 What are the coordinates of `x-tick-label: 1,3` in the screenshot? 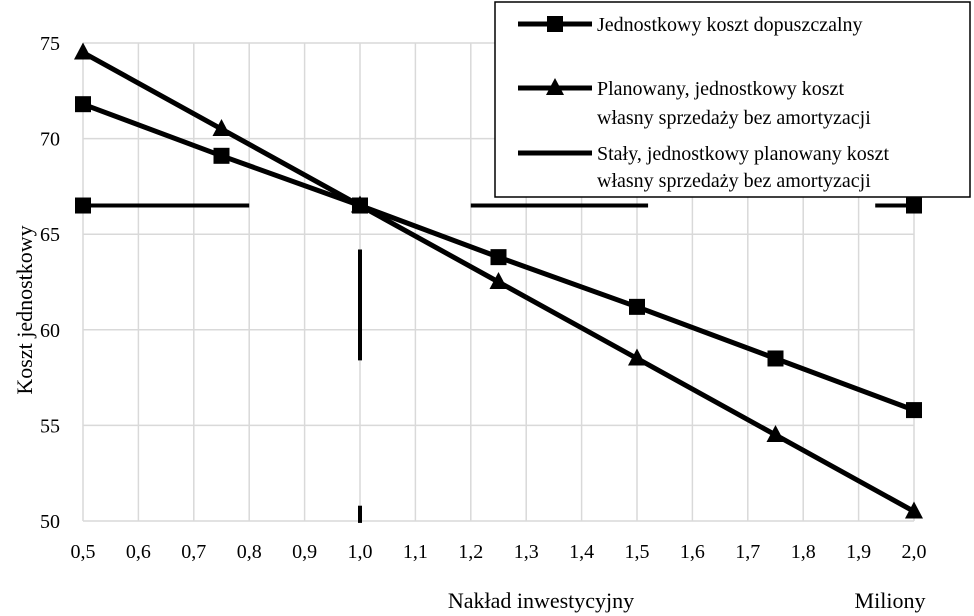 It's located at (526, 552).